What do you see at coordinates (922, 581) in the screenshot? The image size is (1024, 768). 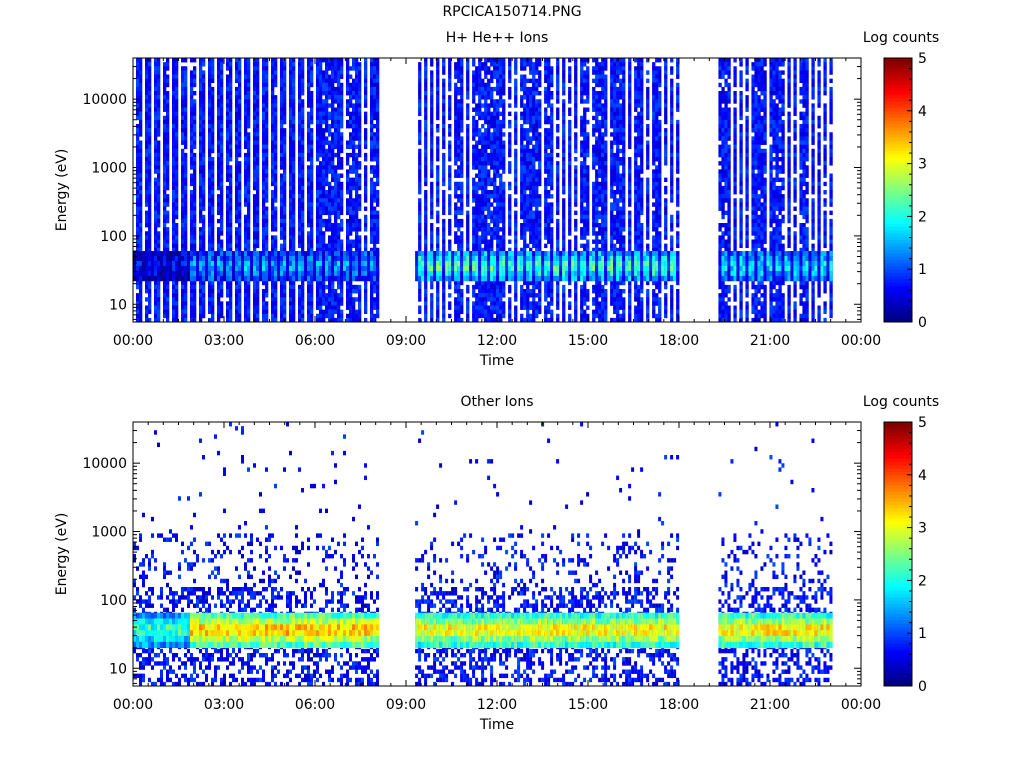 I see `colorbar-tick-label: 2` at bounding box center [922, 581].